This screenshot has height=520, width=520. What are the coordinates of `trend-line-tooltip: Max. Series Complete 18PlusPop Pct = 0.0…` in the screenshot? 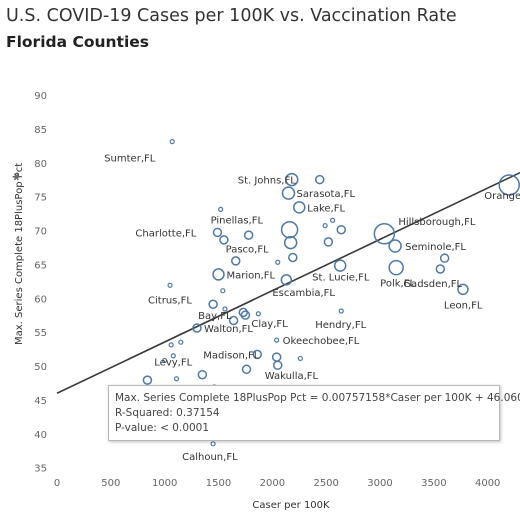 It's located at (314, 413).